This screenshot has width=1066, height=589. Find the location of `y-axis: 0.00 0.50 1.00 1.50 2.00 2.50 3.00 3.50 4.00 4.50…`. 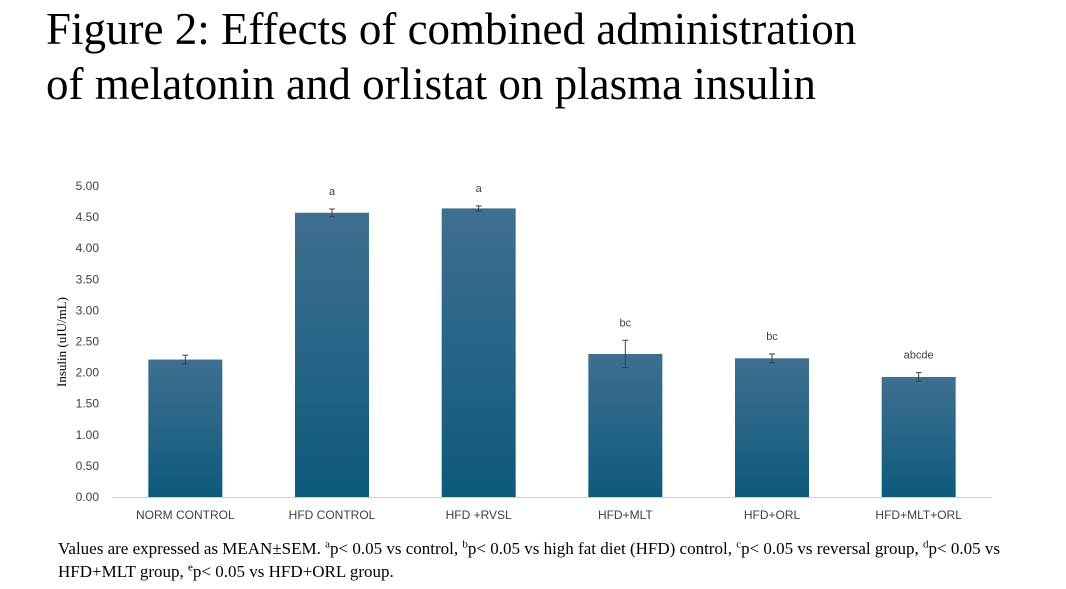

y-axis: 0.00 0.50 1.00 1.50 2.00 2.50 3.00 3.50 4.00 4.50… is located at coordinates (88, 341).